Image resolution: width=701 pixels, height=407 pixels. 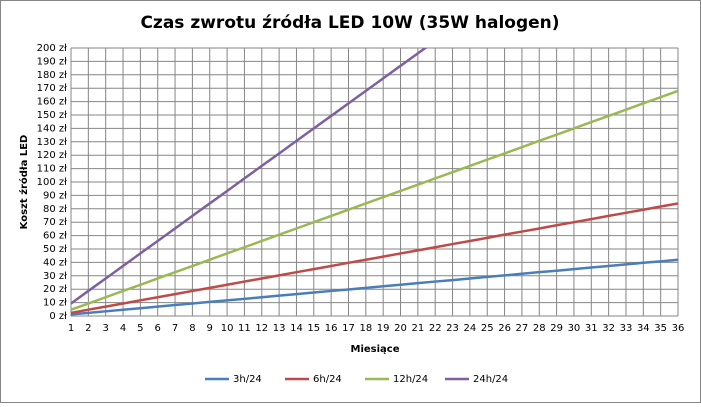 What do you see at coordinates (626, 328) in the screenshot?
I see `x-tick-label: 33` at bounding box center [626, 328].